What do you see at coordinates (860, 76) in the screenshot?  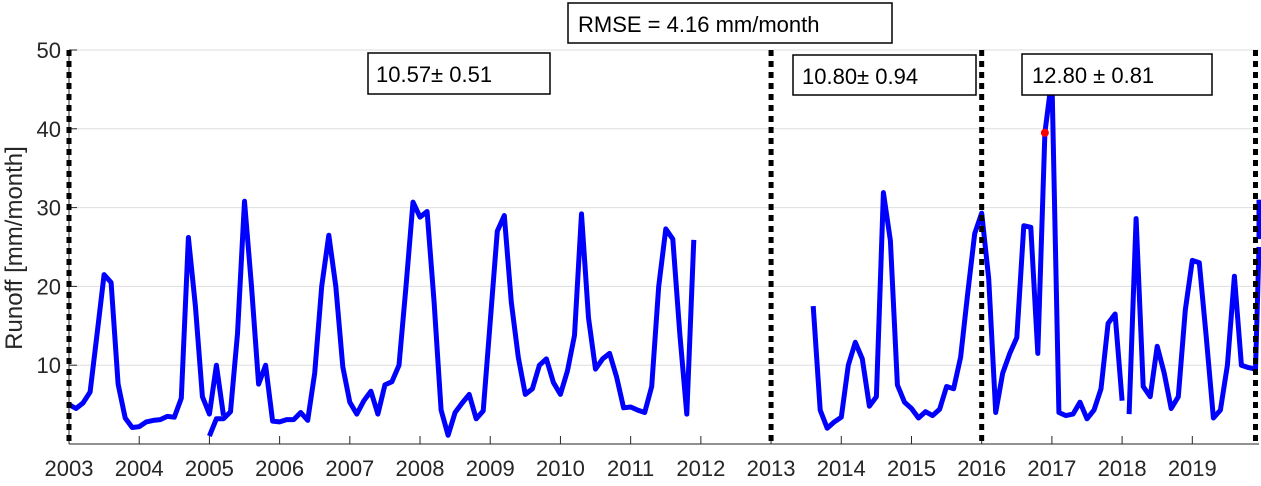 I see `period2-label: 10.80± 0.94` at bounding box center [860, 76].